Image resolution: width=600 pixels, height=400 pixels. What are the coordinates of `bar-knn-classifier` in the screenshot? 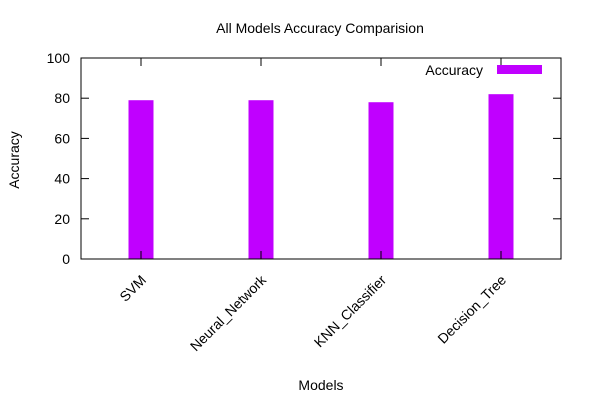 It's located at (381, 180).